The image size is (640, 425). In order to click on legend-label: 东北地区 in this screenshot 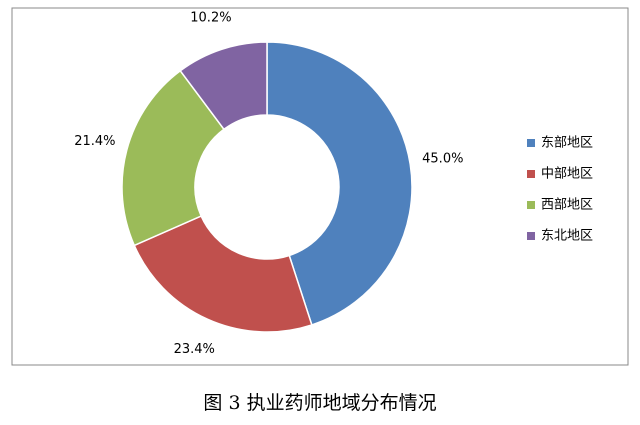, I will do `click(567, 236)`.